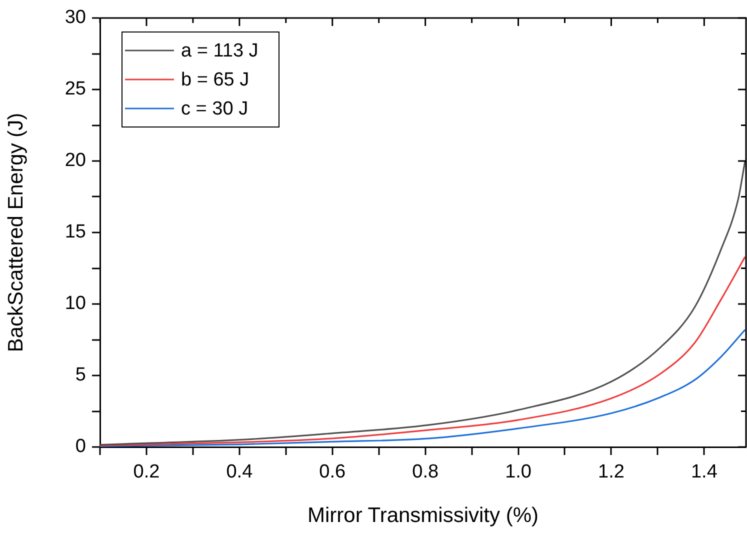 Image resolution: width=747 pixels, height=533 pixels. Describe the element at coordinates (146, 472) in the screenshot. I see `x-tick-label: 0.2` at that location.